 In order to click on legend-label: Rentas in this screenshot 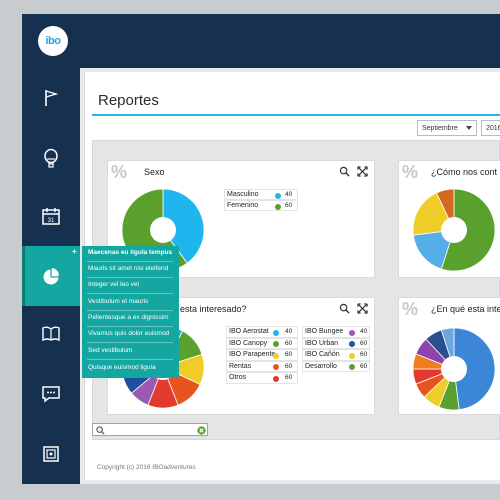, I will do `click(240, 366)`.